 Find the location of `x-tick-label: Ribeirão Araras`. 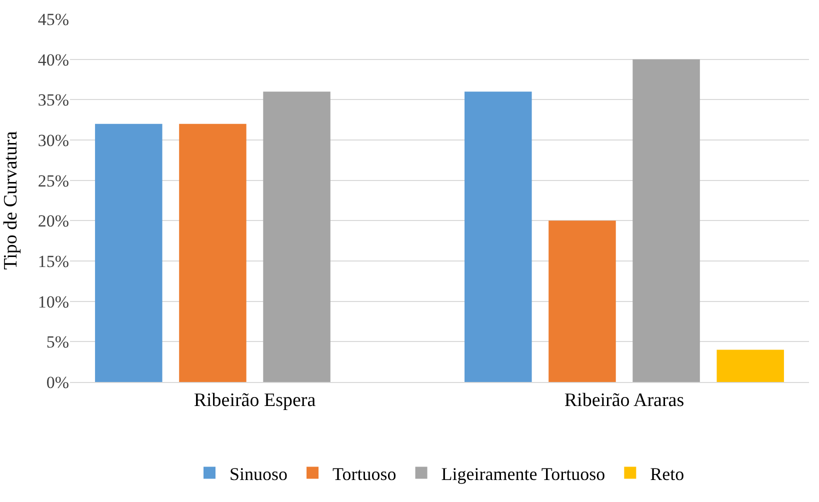

x-tick-label: Ribeirão Araras is located at coordinates (624, 400).